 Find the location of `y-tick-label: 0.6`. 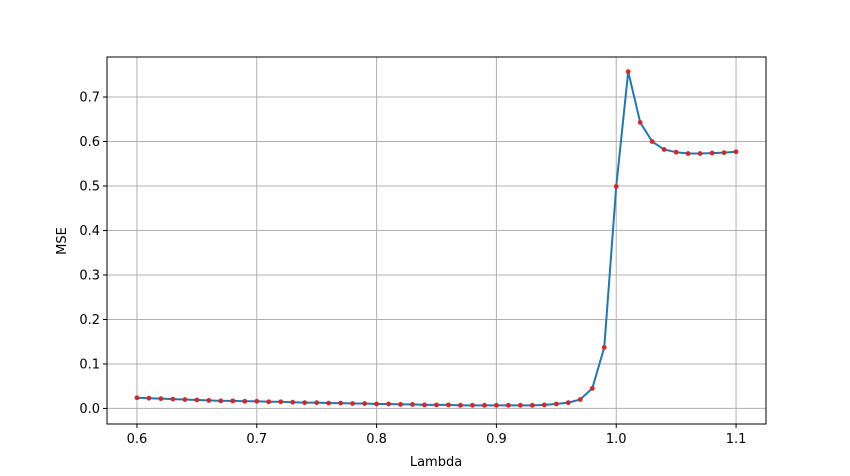

y-tick-label: 0.6 is located at coordinates (89, 142).